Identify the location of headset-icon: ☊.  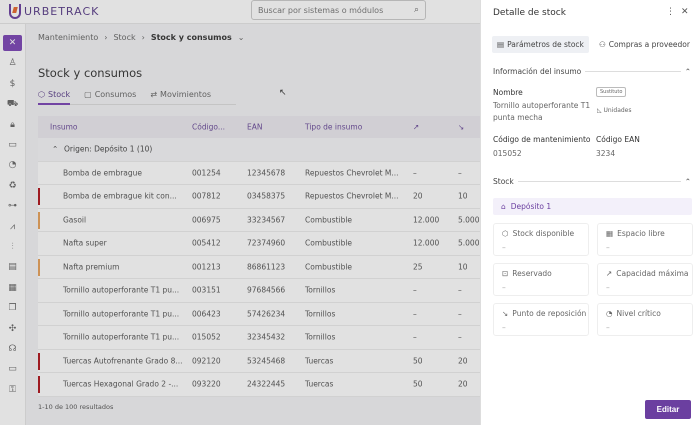
(12, 349).